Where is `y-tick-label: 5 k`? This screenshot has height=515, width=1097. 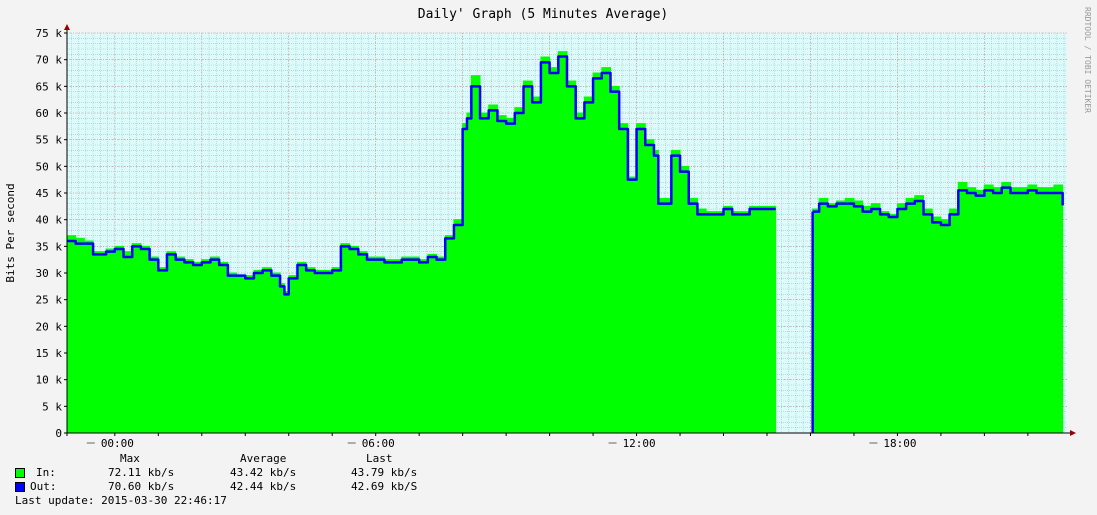
y-tick-label: 5 k is located at coordinates (52, 406).